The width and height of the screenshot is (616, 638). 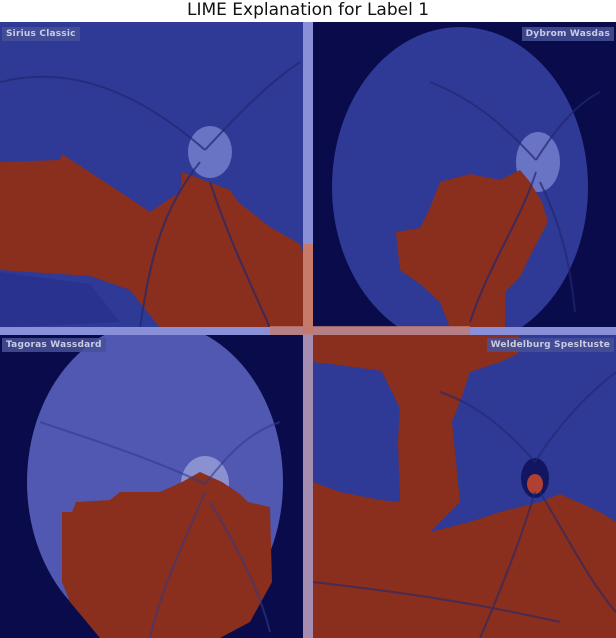 What do you see at coordinates (550, 345) in the screenshot?
I see `quadrant-label-bottom-right: Weldelburg Spesltuste` at bounding box center [550, 345].